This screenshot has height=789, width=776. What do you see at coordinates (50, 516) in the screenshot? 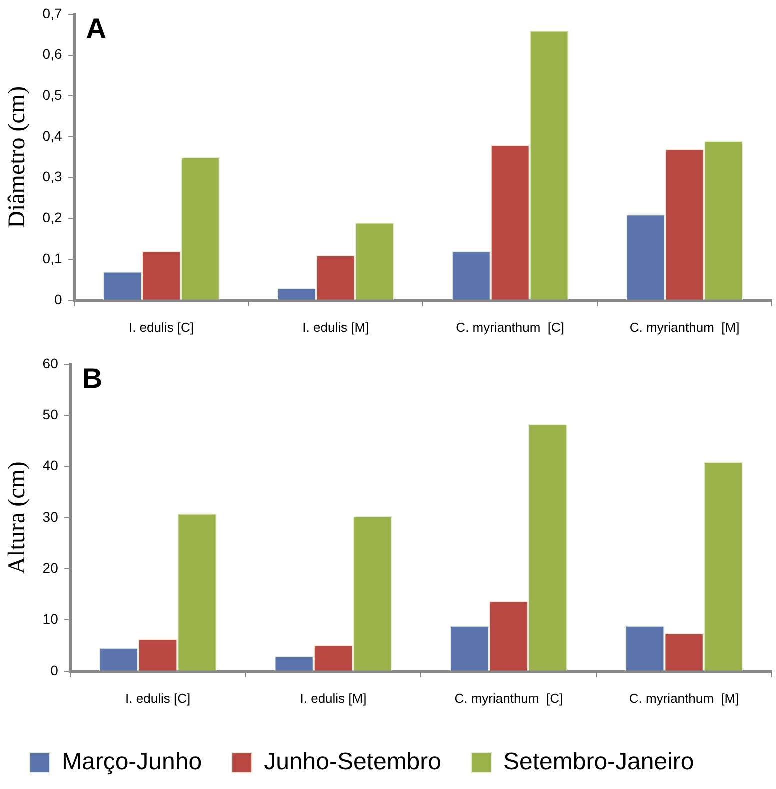
I see `y-tick-label: 30` at bounding box center [50, 516].